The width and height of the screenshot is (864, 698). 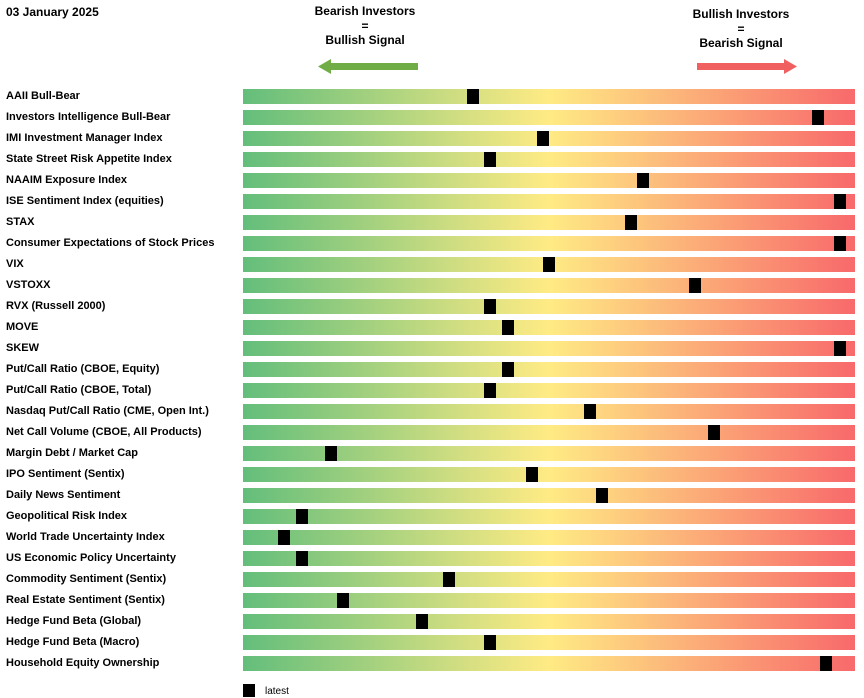 What do you see at coordinates (74, 621) in the screenshot?
I see `indicator-label: Hedge Fund Beta (Global)` at bounding box center [74, 621].